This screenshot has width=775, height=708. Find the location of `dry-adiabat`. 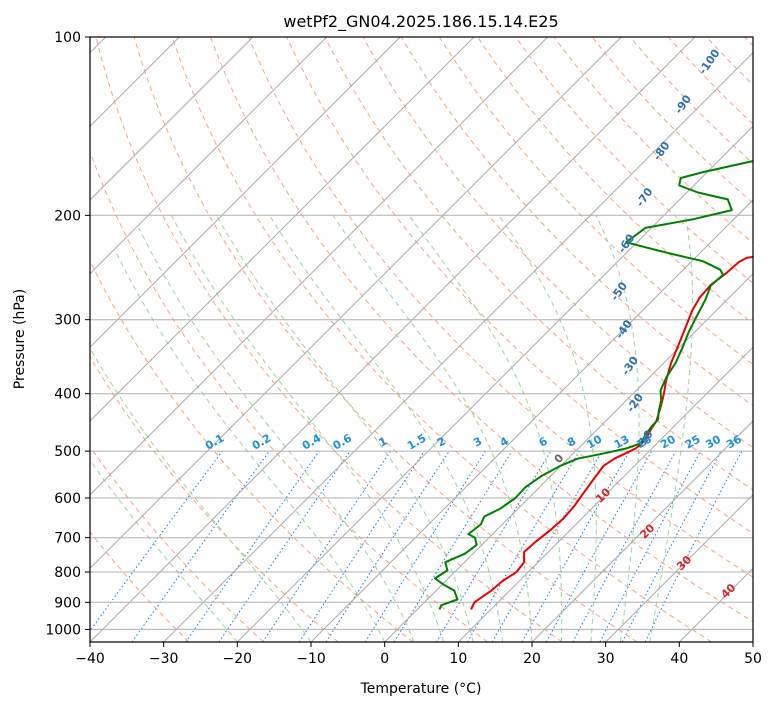

dry-adiabat is located at coordinates (140, 586).